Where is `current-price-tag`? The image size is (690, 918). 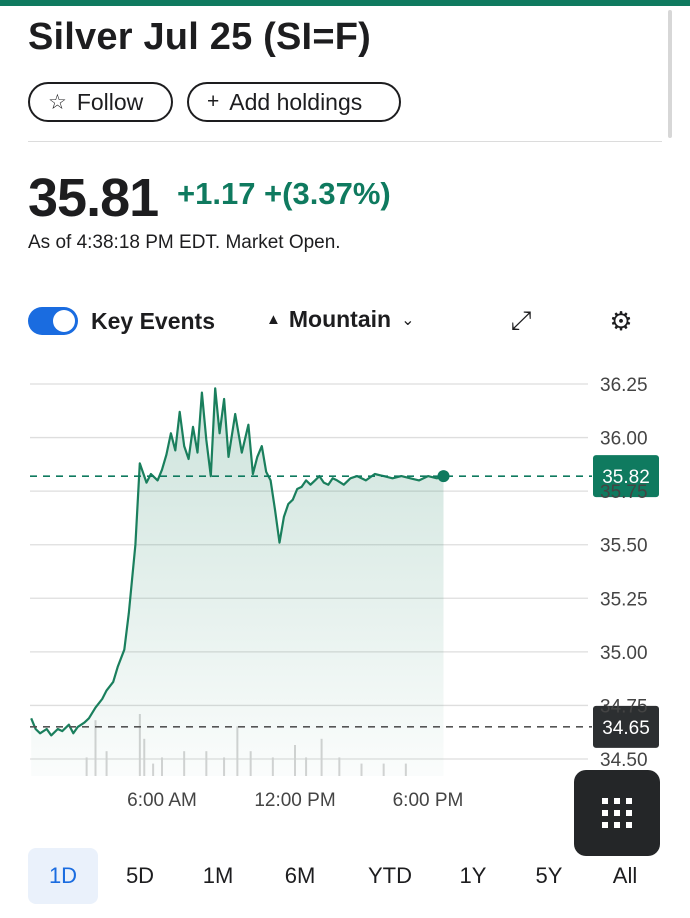 current-price-tag is located at coordinates (626, 476).